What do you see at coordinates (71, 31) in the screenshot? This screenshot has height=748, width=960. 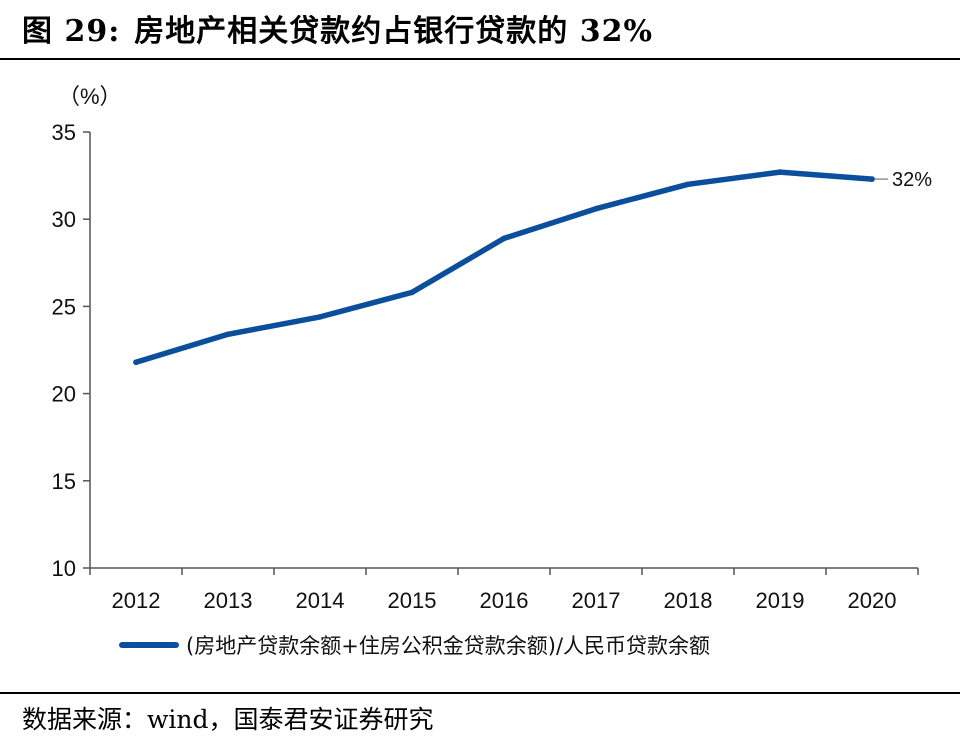 I see `figure-number: 图 29:` at bounding box center [71, 31].